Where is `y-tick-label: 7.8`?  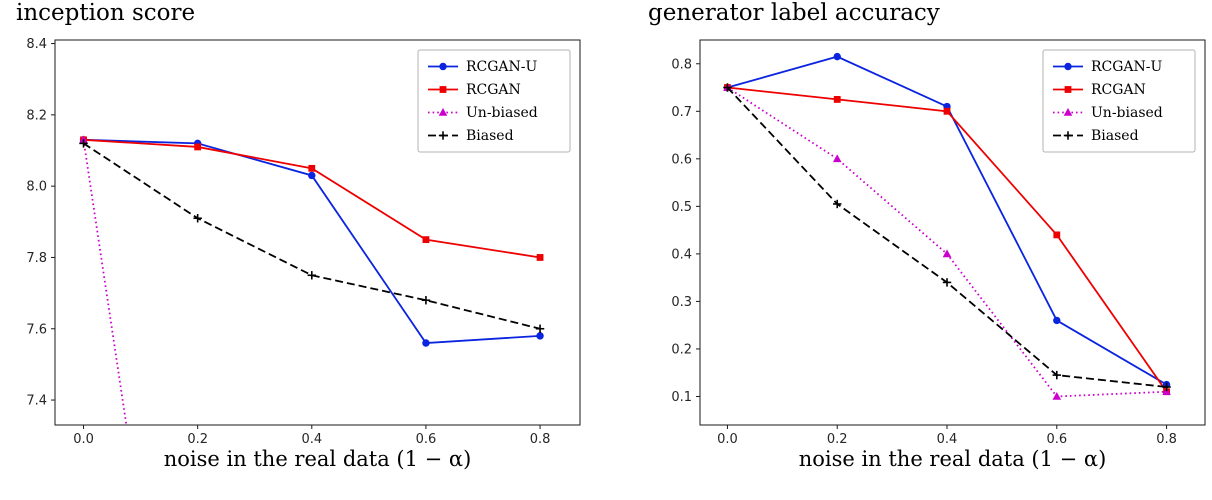
y-tick-label: 7.8 is located at coordinates (36, 258).